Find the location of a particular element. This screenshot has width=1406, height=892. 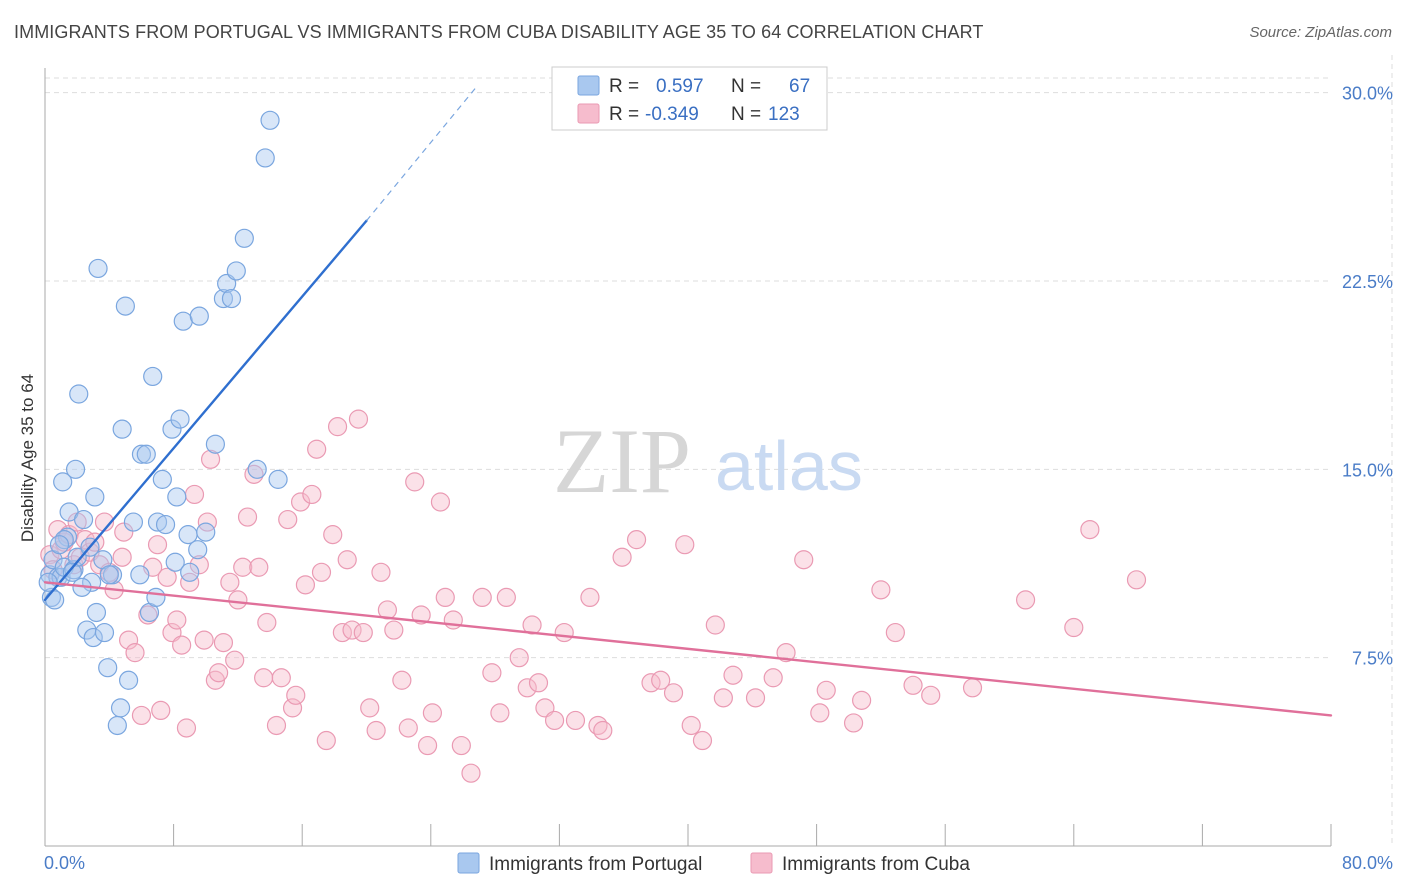

watermark-zip: ZIP is located at coordinates (622, 461).